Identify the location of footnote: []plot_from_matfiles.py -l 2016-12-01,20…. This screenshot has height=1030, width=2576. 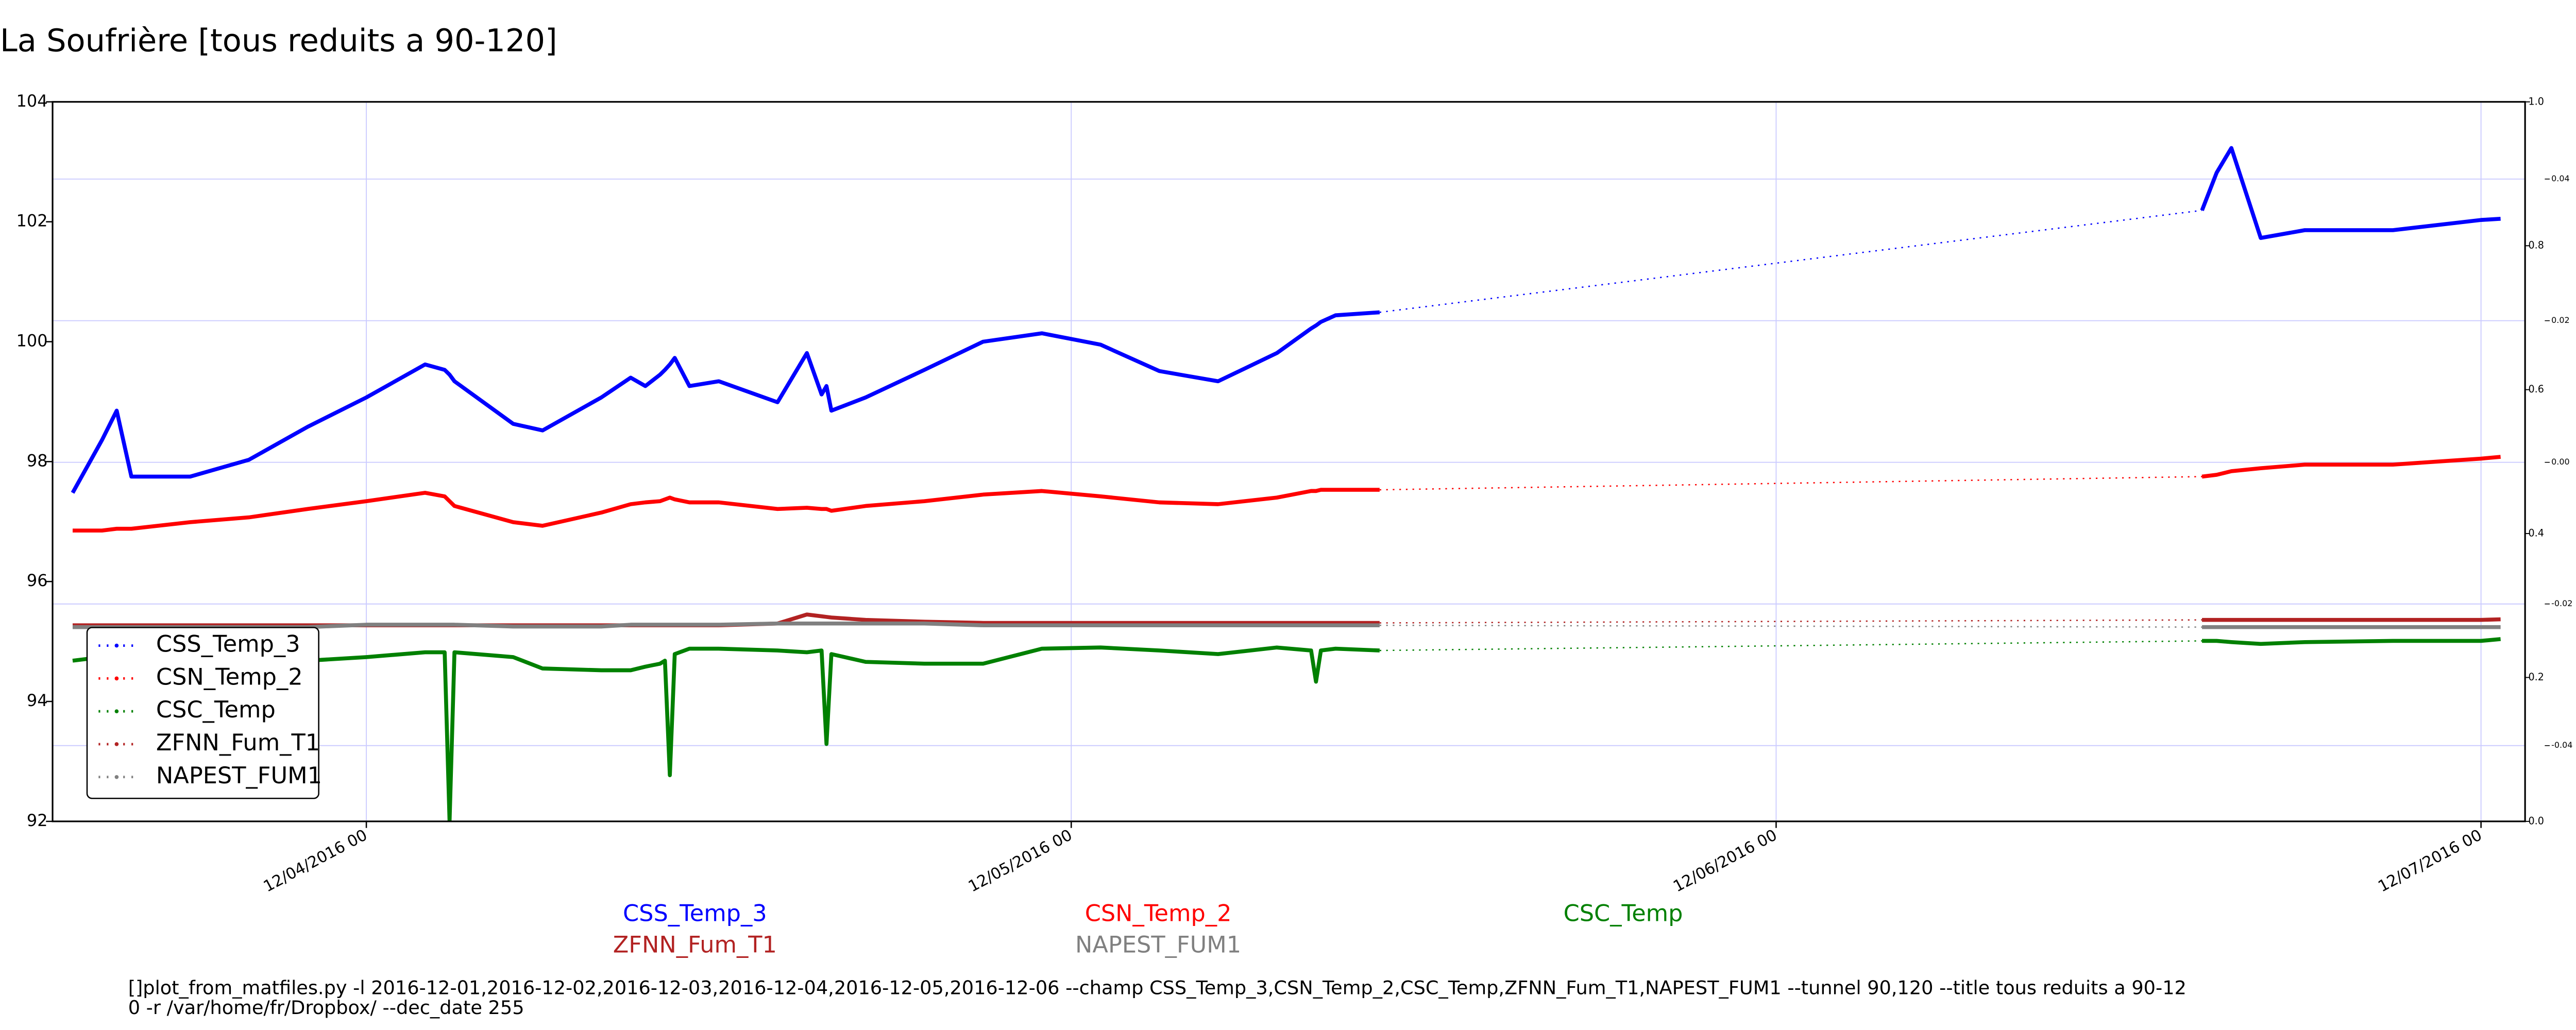
(1157, 988).